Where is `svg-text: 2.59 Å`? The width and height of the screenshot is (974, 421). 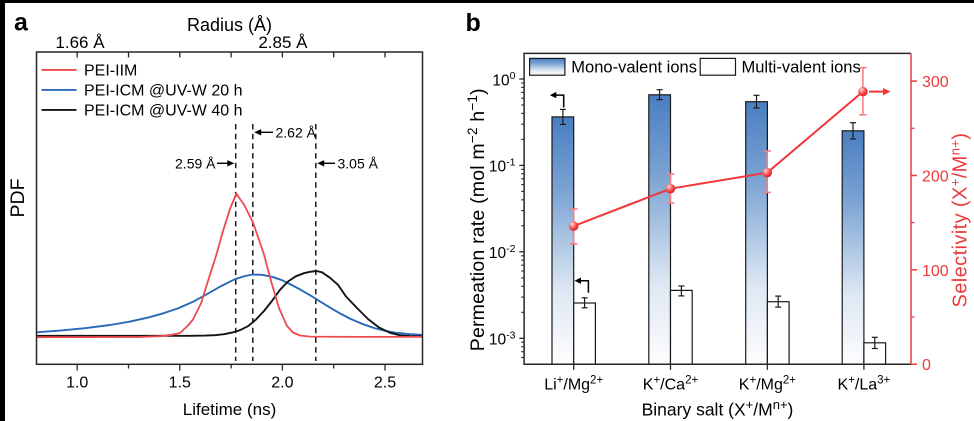 svg-text: 2.59 Å is located at coordinates (195, 163).